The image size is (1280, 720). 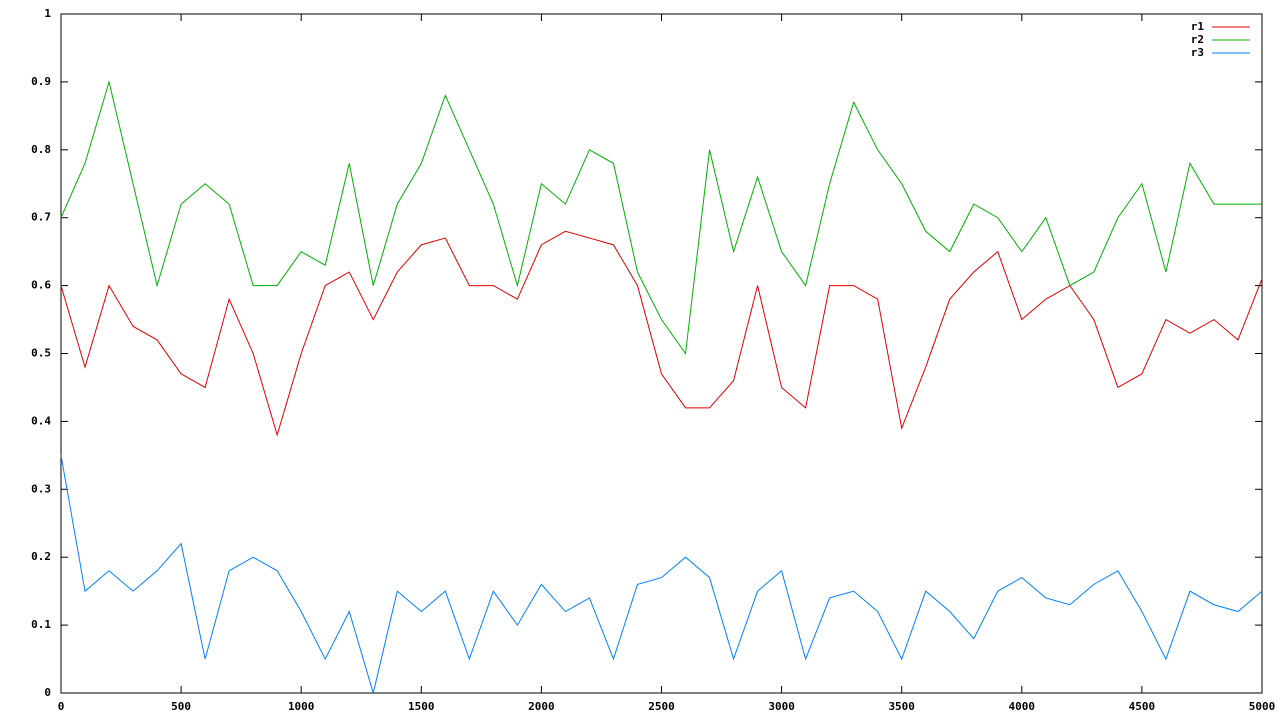 What do you see at coordinates (421, 706) in the screenshot?
I see `x-tick-label: 1500` at bounding box center [421, 706].